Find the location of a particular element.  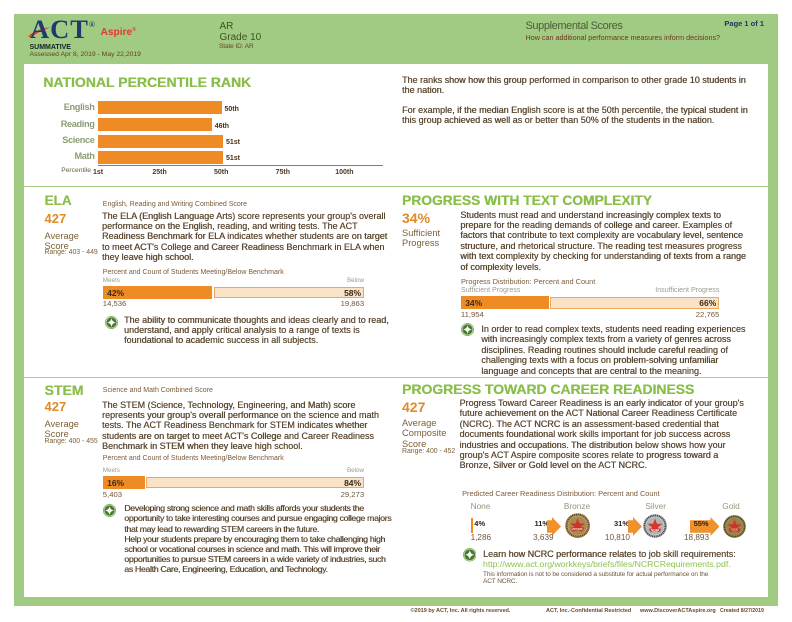

svg-text: GOLD is located at coordinates (734, 530).